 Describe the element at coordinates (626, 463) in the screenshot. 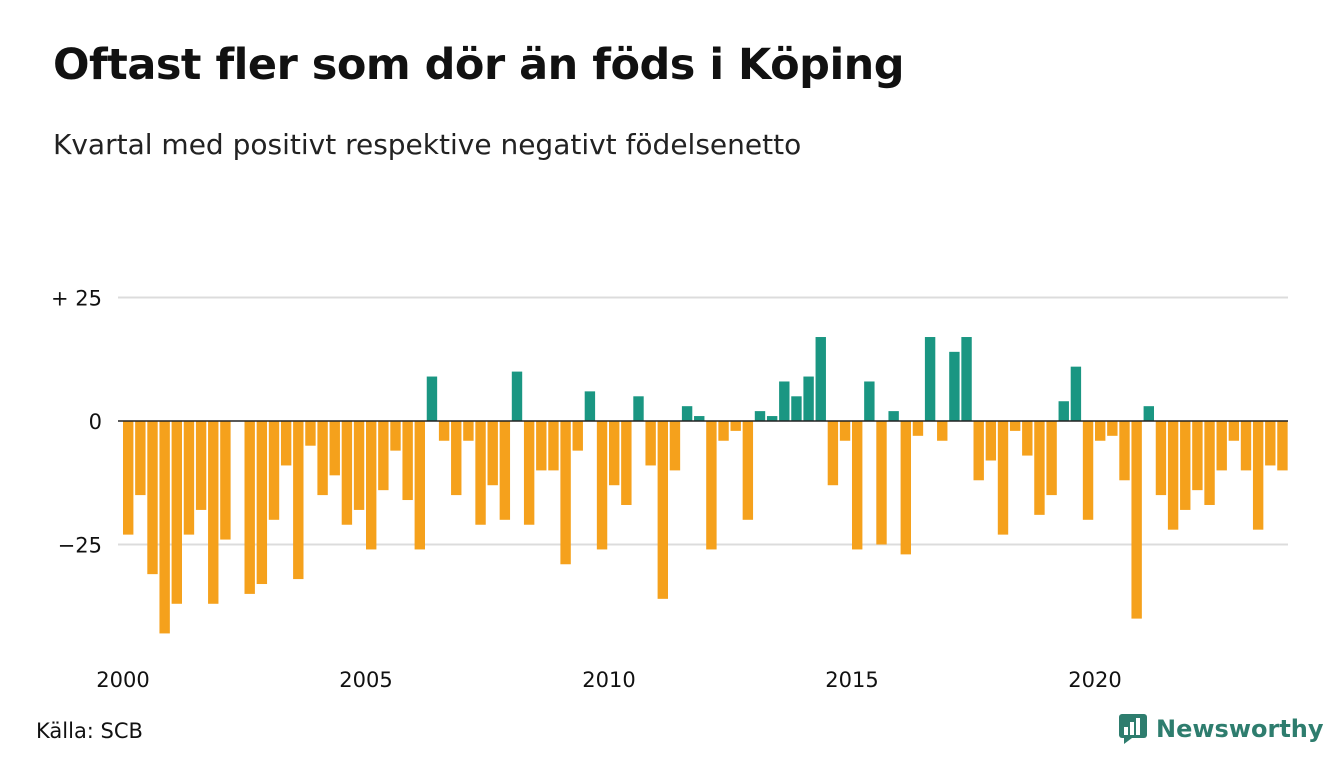

I see `bar-2010K2` at that location.